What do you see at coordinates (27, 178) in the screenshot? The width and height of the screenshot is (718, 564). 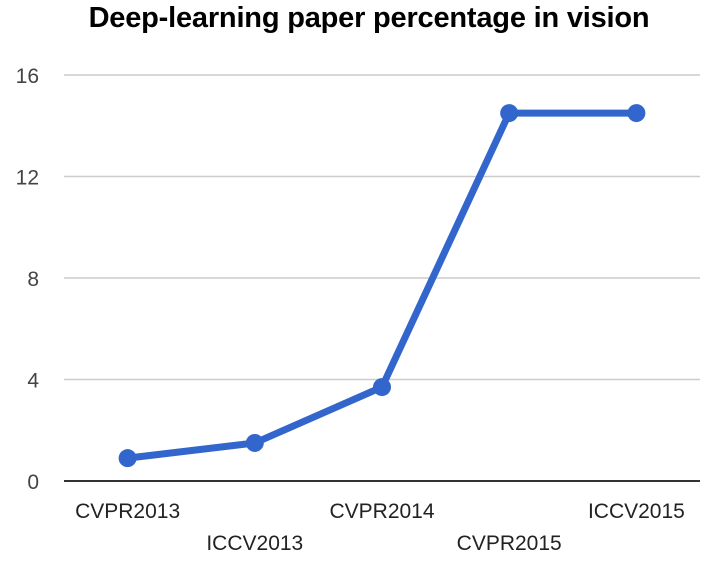 I see `y-tick-label: 12` at bounding box center [27, 178].